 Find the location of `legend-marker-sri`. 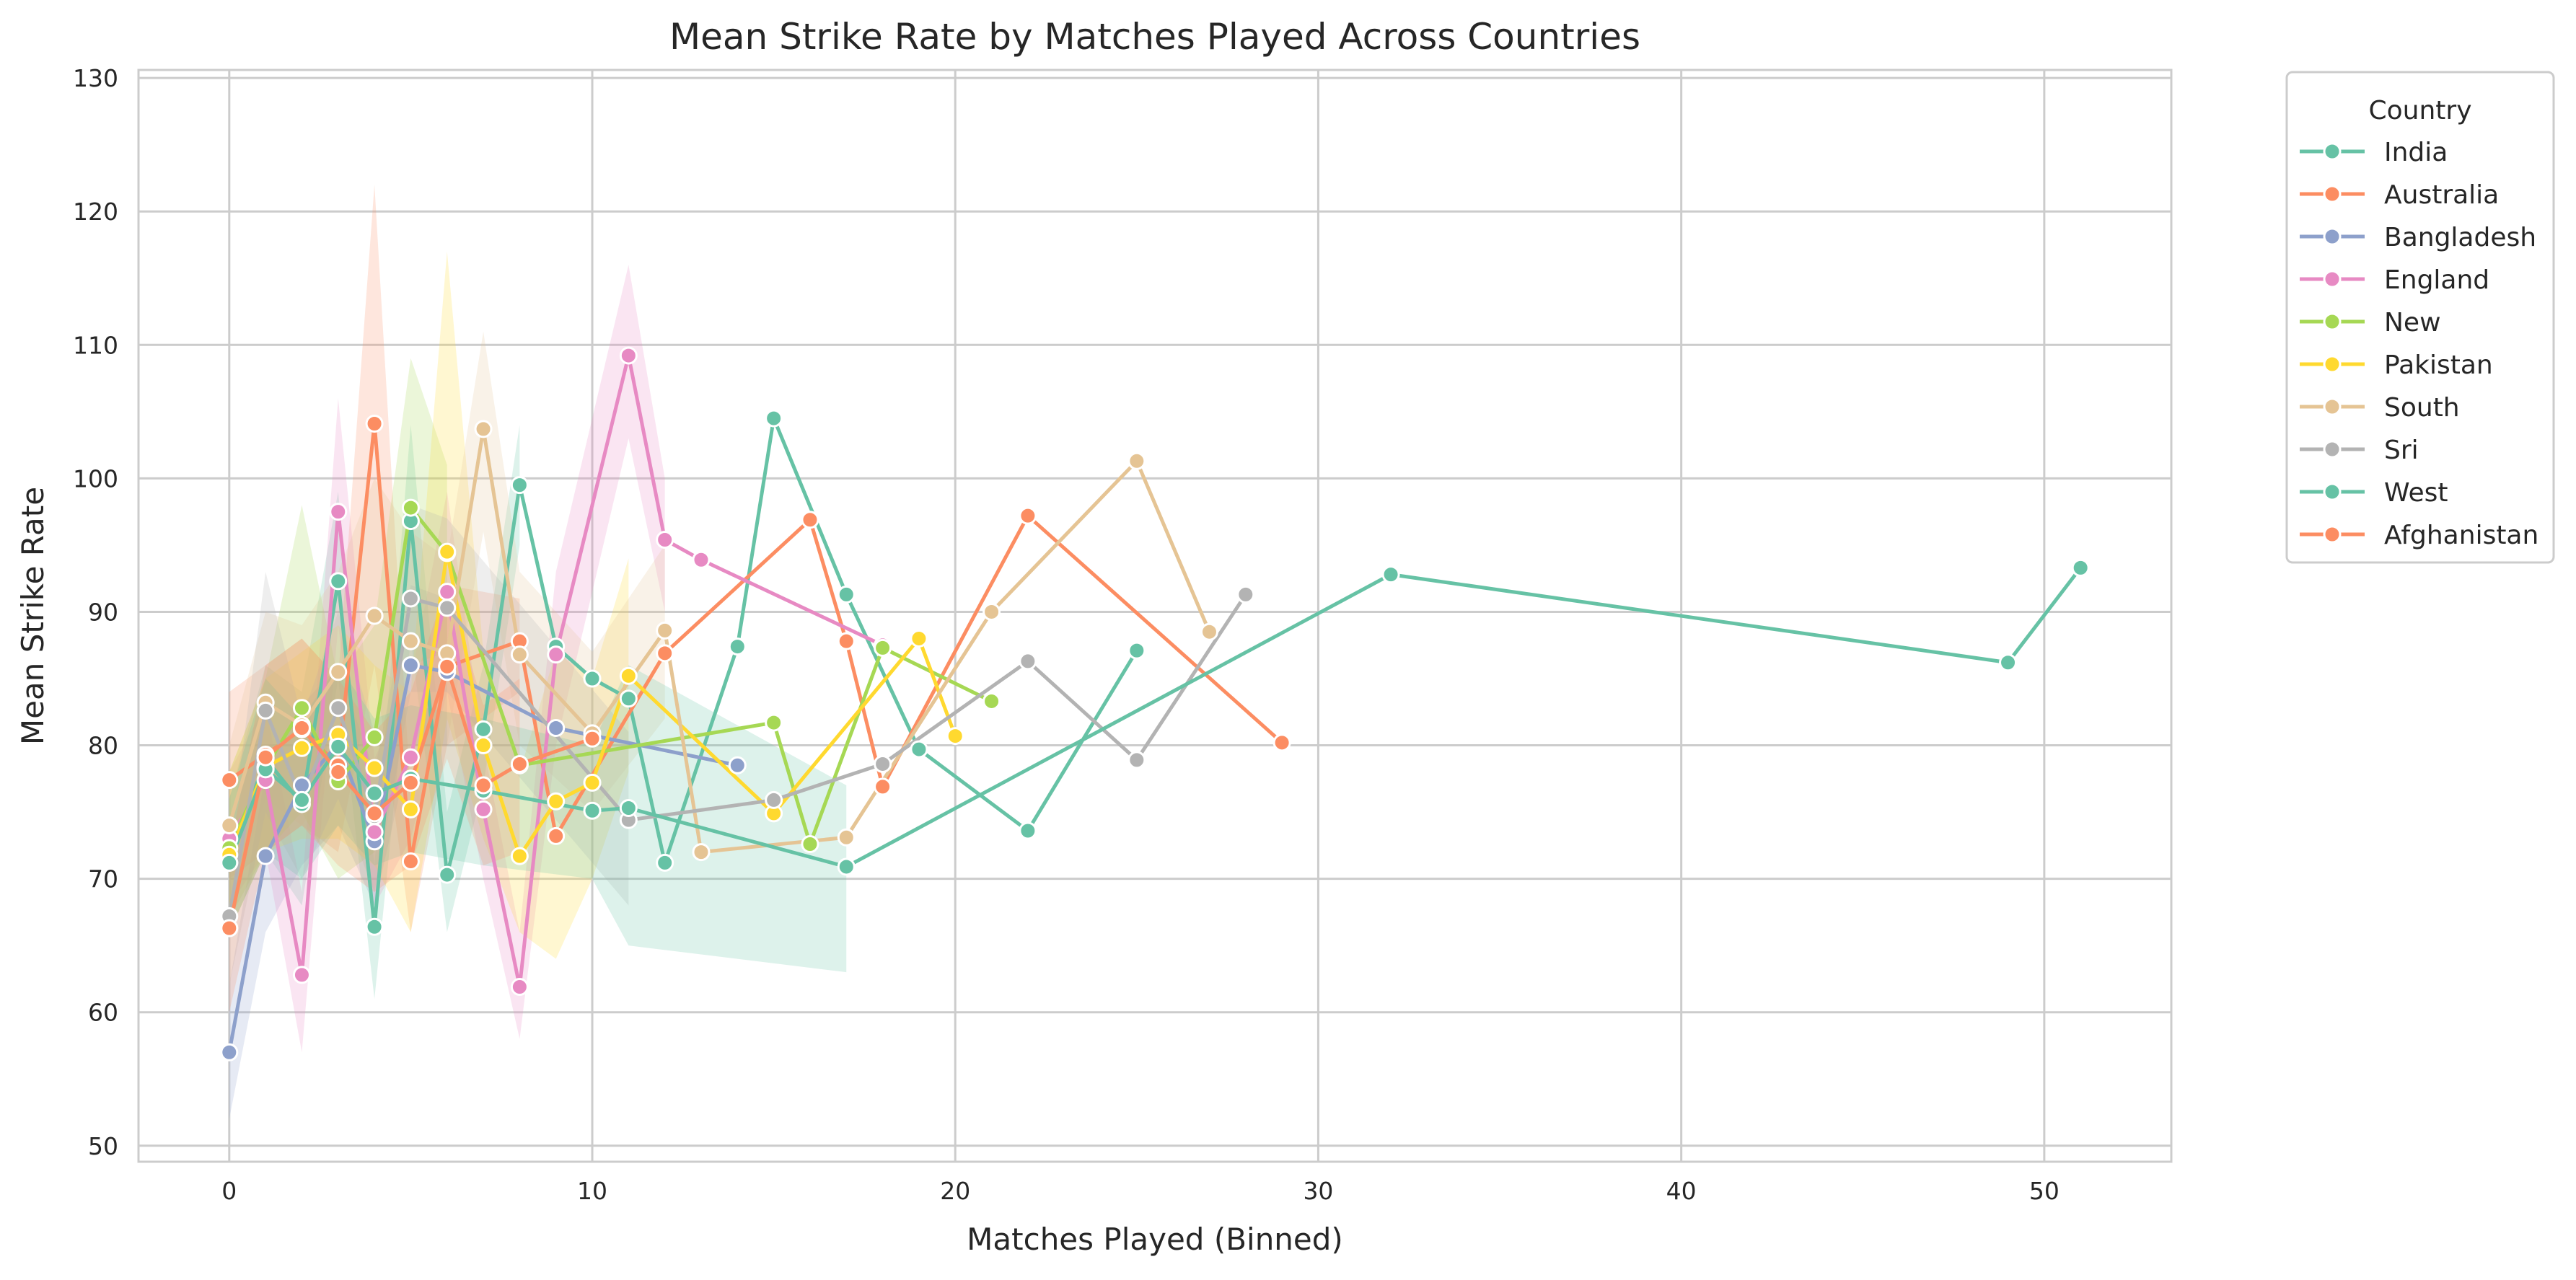

legend-marker-sri is located at coordinates (2332, 449).